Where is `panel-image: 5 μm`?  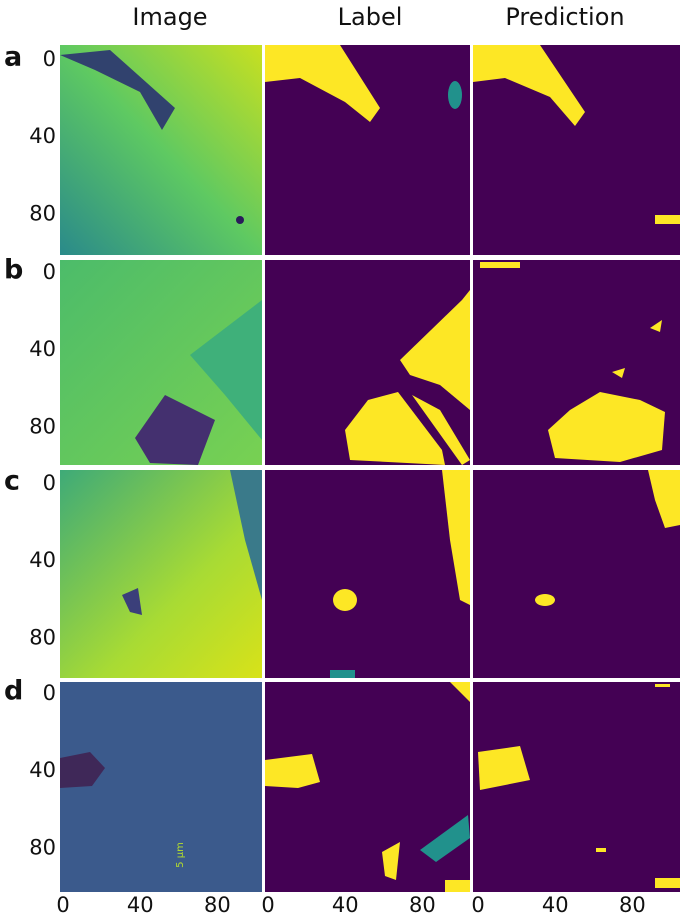
panel-image: 5 μm is located at coordinates (161, 787).